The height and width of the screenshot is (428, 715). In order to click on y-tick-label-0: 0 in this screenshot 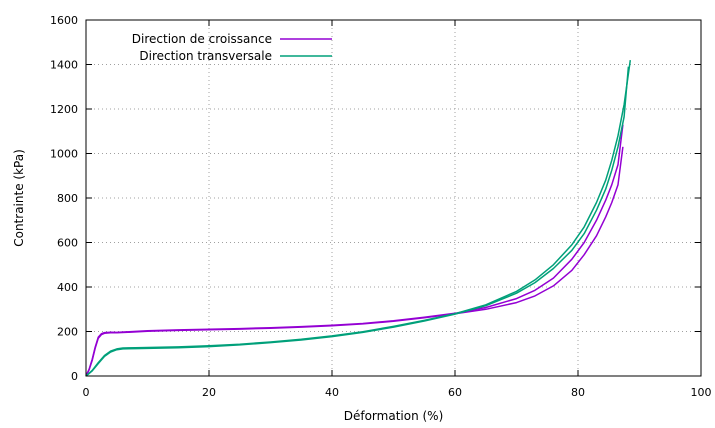, I will do `click(74, 376)`.